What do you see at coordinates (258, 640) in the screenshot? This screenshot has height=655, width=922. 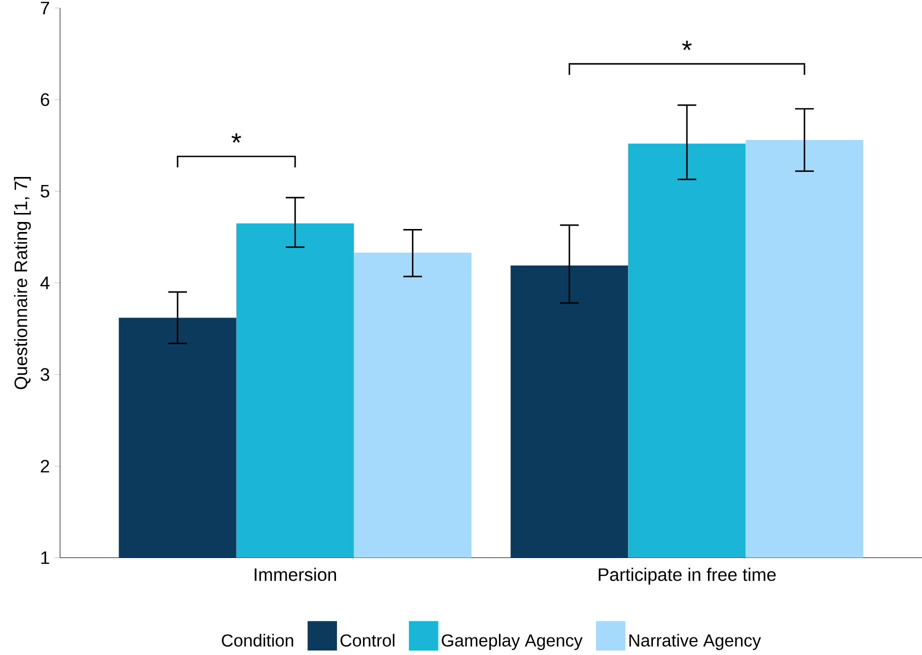 I see `legend-title: Condition` at bounding box center [258, 640].